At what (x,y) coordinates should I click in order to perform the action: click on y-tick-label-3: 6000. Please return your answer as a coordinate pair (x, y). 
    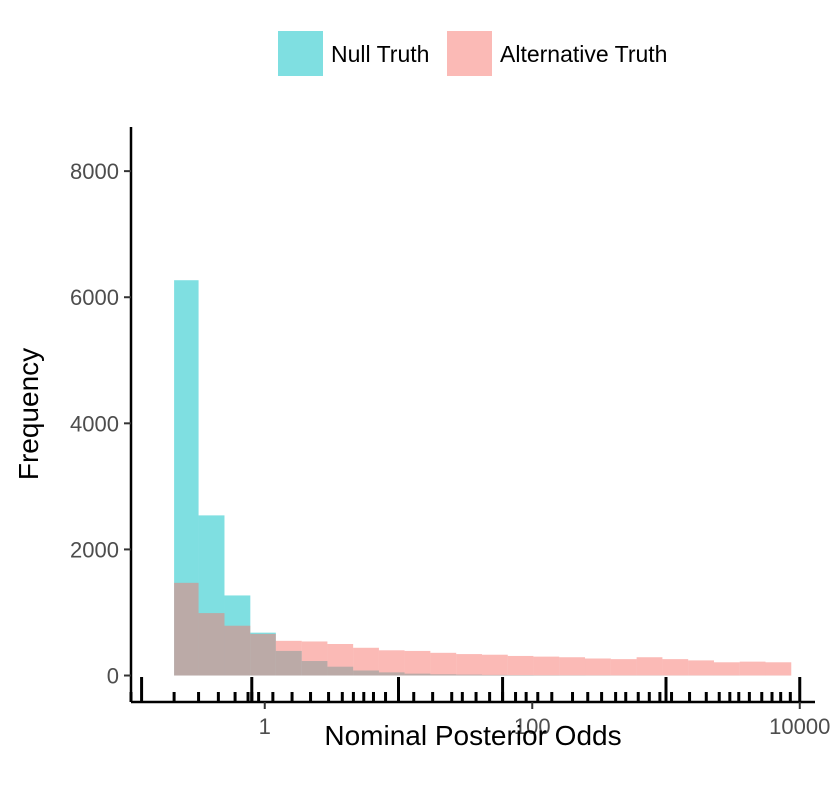
    Looking at the image, I should click on (94, 297).